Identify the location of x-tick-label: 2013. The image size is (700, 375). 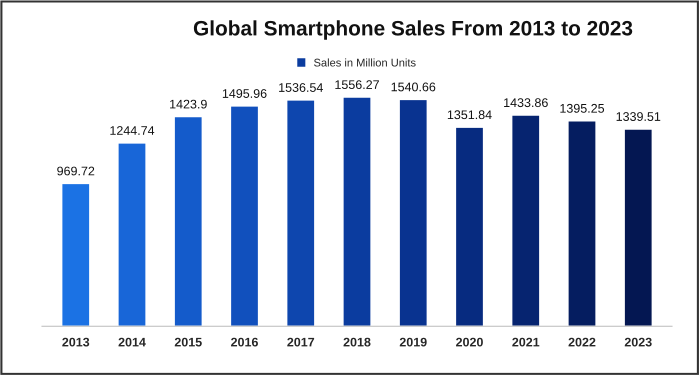
(76, 342).